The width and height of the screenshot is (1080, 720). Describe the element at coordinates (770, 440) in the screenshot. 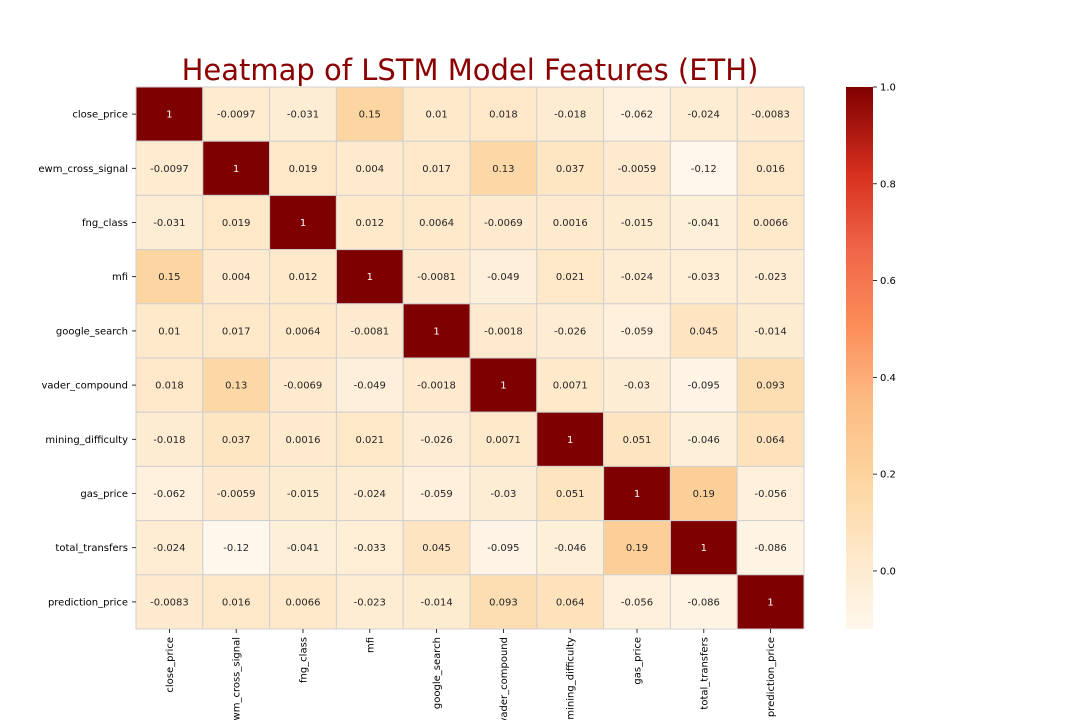

I see `cell-value-label: 0.064` at that location.